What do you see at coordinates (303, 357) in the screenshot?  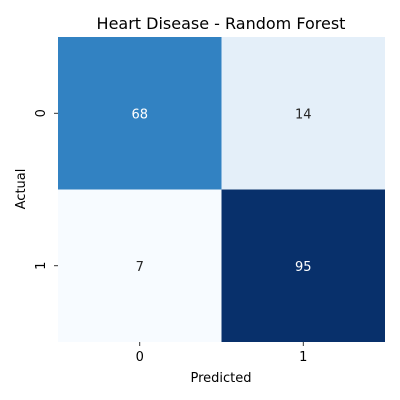 I see `x-tick-label: 1` at bounding box center [303, 357].